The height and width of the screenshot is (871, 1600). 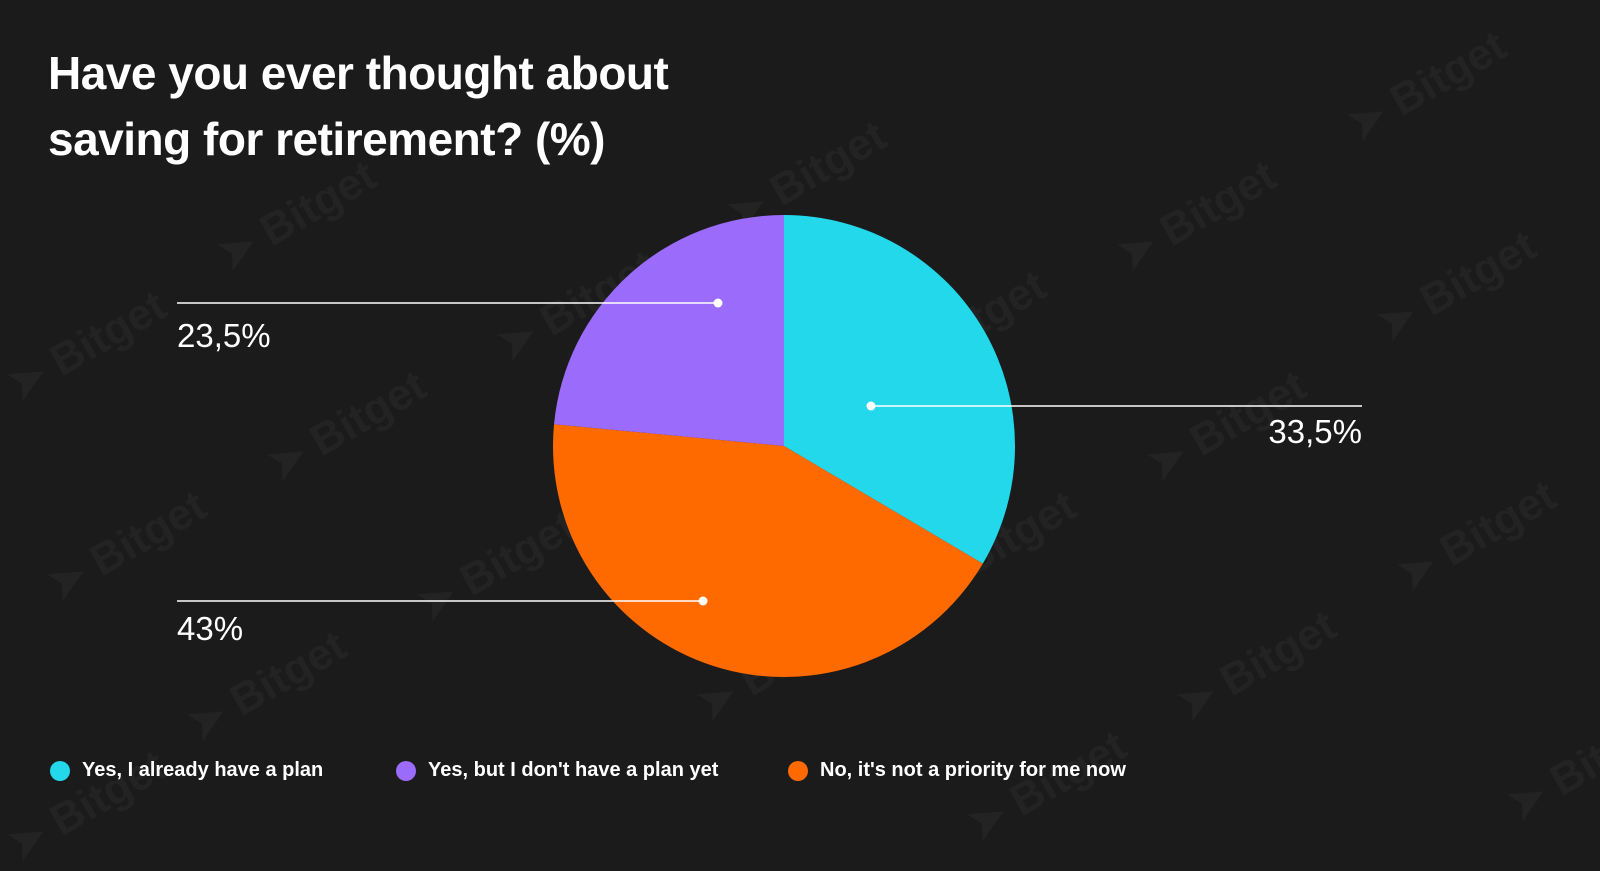 I want to click on data-label: 23,5%, so click(x=224, y=335).